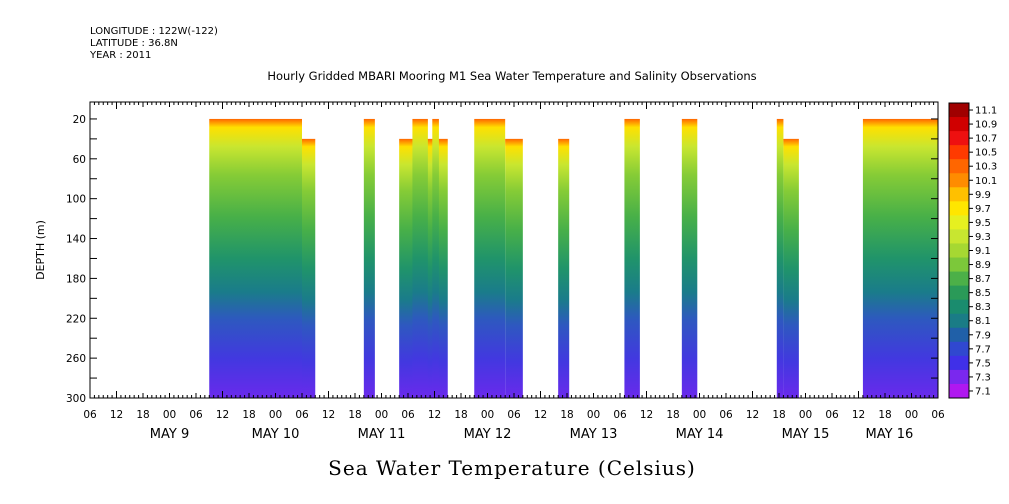 The image size is (1009, 504). I want to click on colorbar-label: 8.3, so click(983, 307).